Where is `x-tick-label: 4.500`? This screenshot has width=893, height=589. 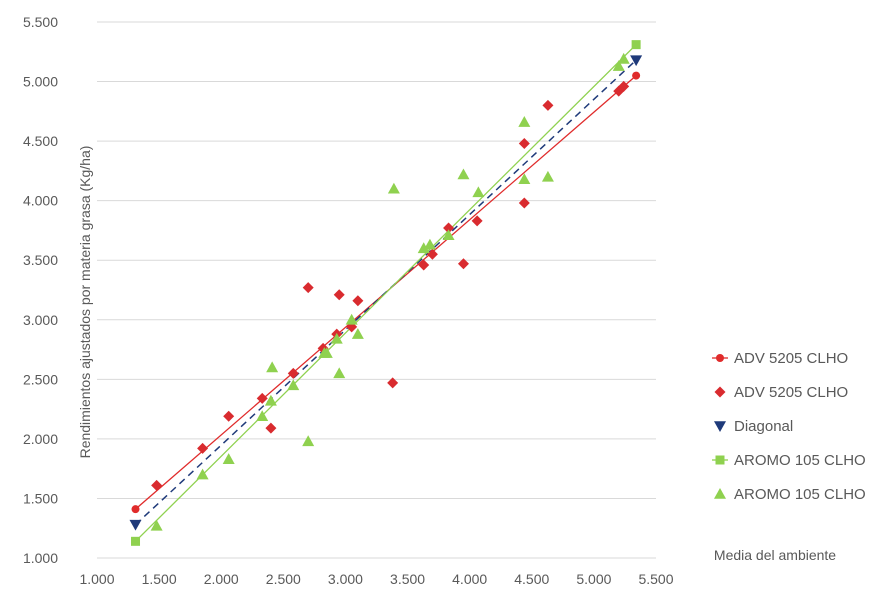 x-tick-label: 4.500 is located at coordinates (531, 579).